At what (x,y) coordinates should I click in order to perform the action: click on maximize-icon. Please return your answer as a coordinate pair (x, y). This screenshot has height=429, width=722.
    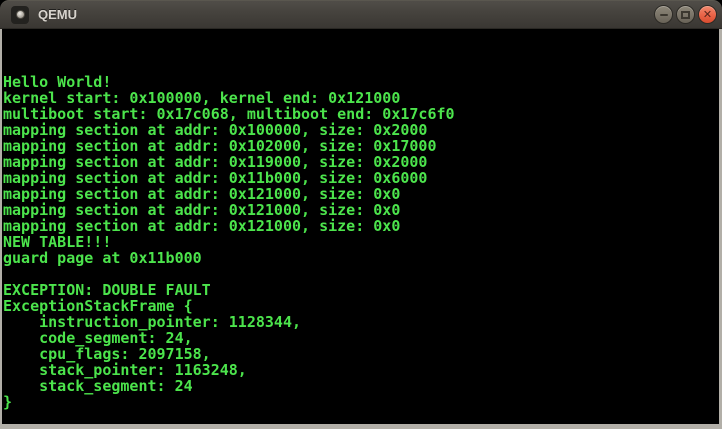
    Looking at the image, I should click on (685, 14).